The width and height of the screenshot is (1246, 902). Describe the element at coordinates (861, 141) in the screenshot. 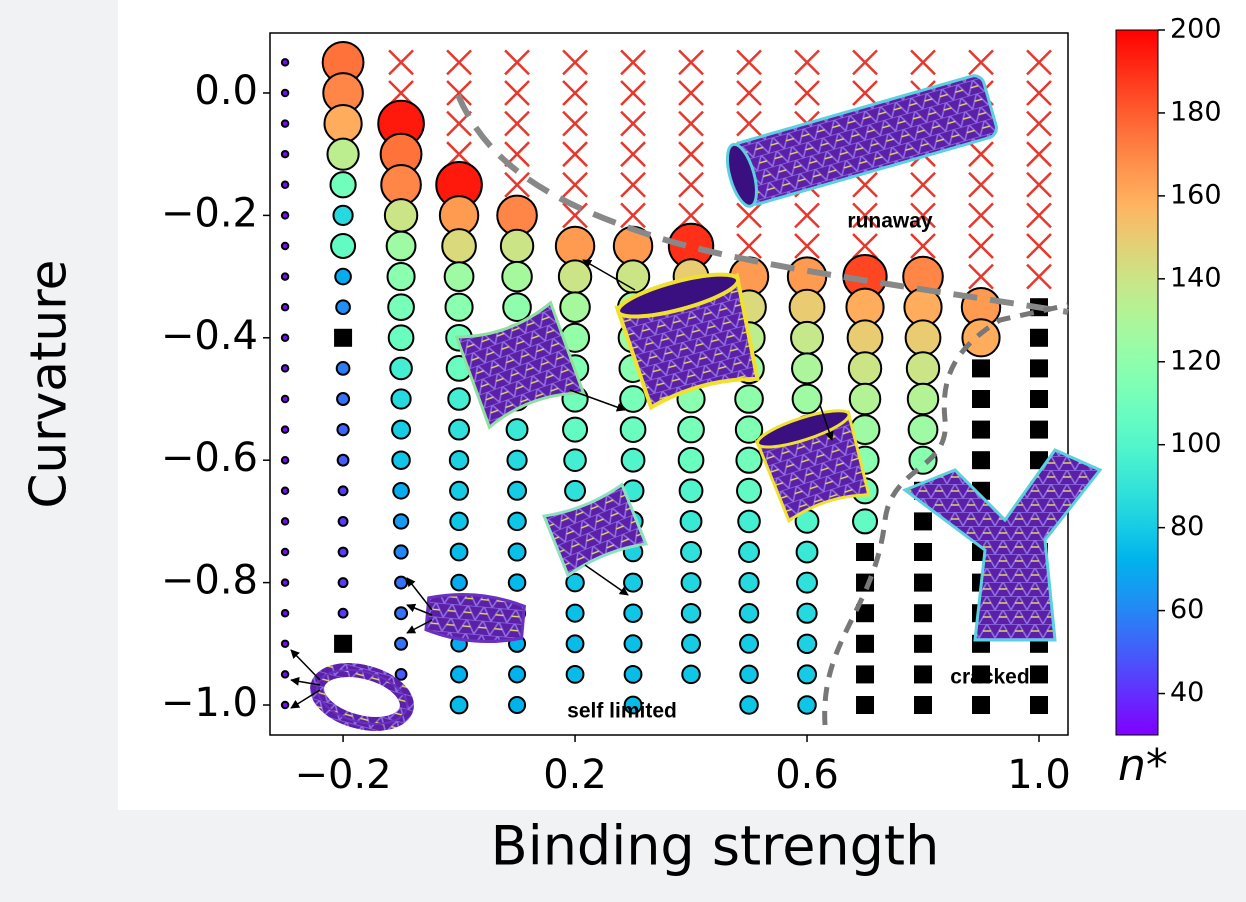

I see `tube-runaway` at that location.